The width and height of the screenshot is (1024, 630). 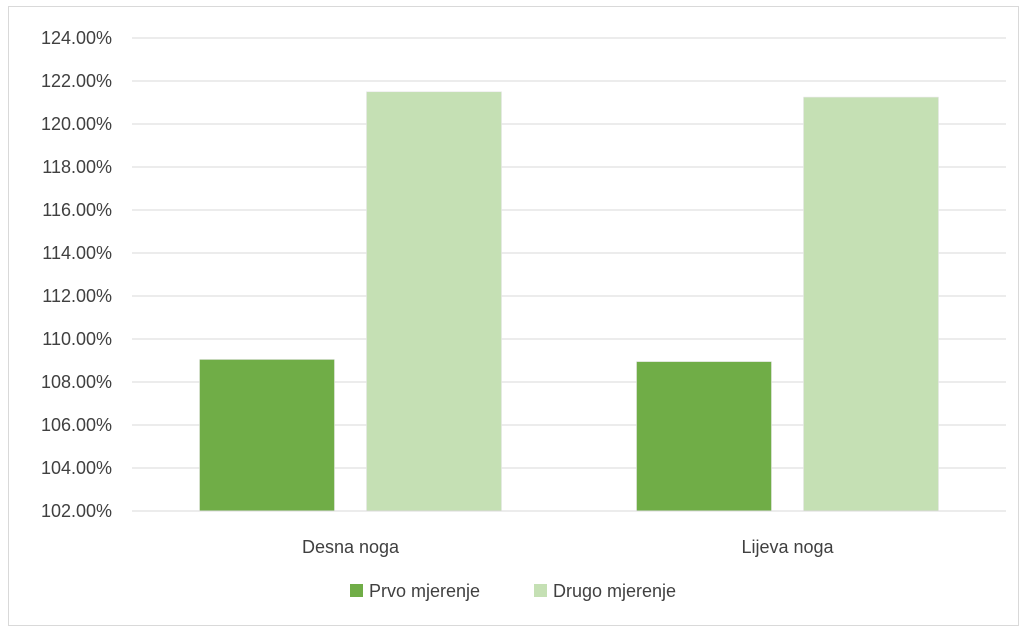 What do you see at coordinates (76, 511) in the screenshot?
I see `y-tick-label: 102.00%` at bounding box center [76, 511].